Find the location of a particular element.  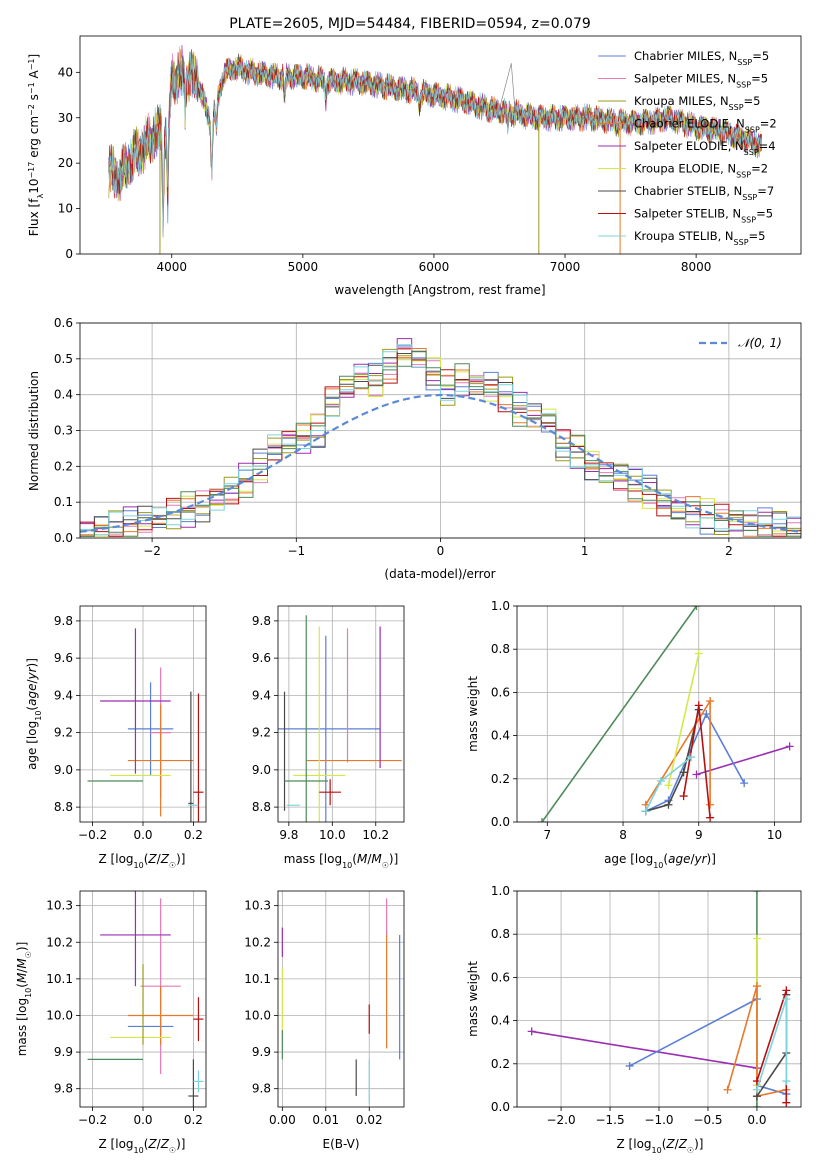

x-tick-label: −0.2 is located at coordinates (92, 1120).